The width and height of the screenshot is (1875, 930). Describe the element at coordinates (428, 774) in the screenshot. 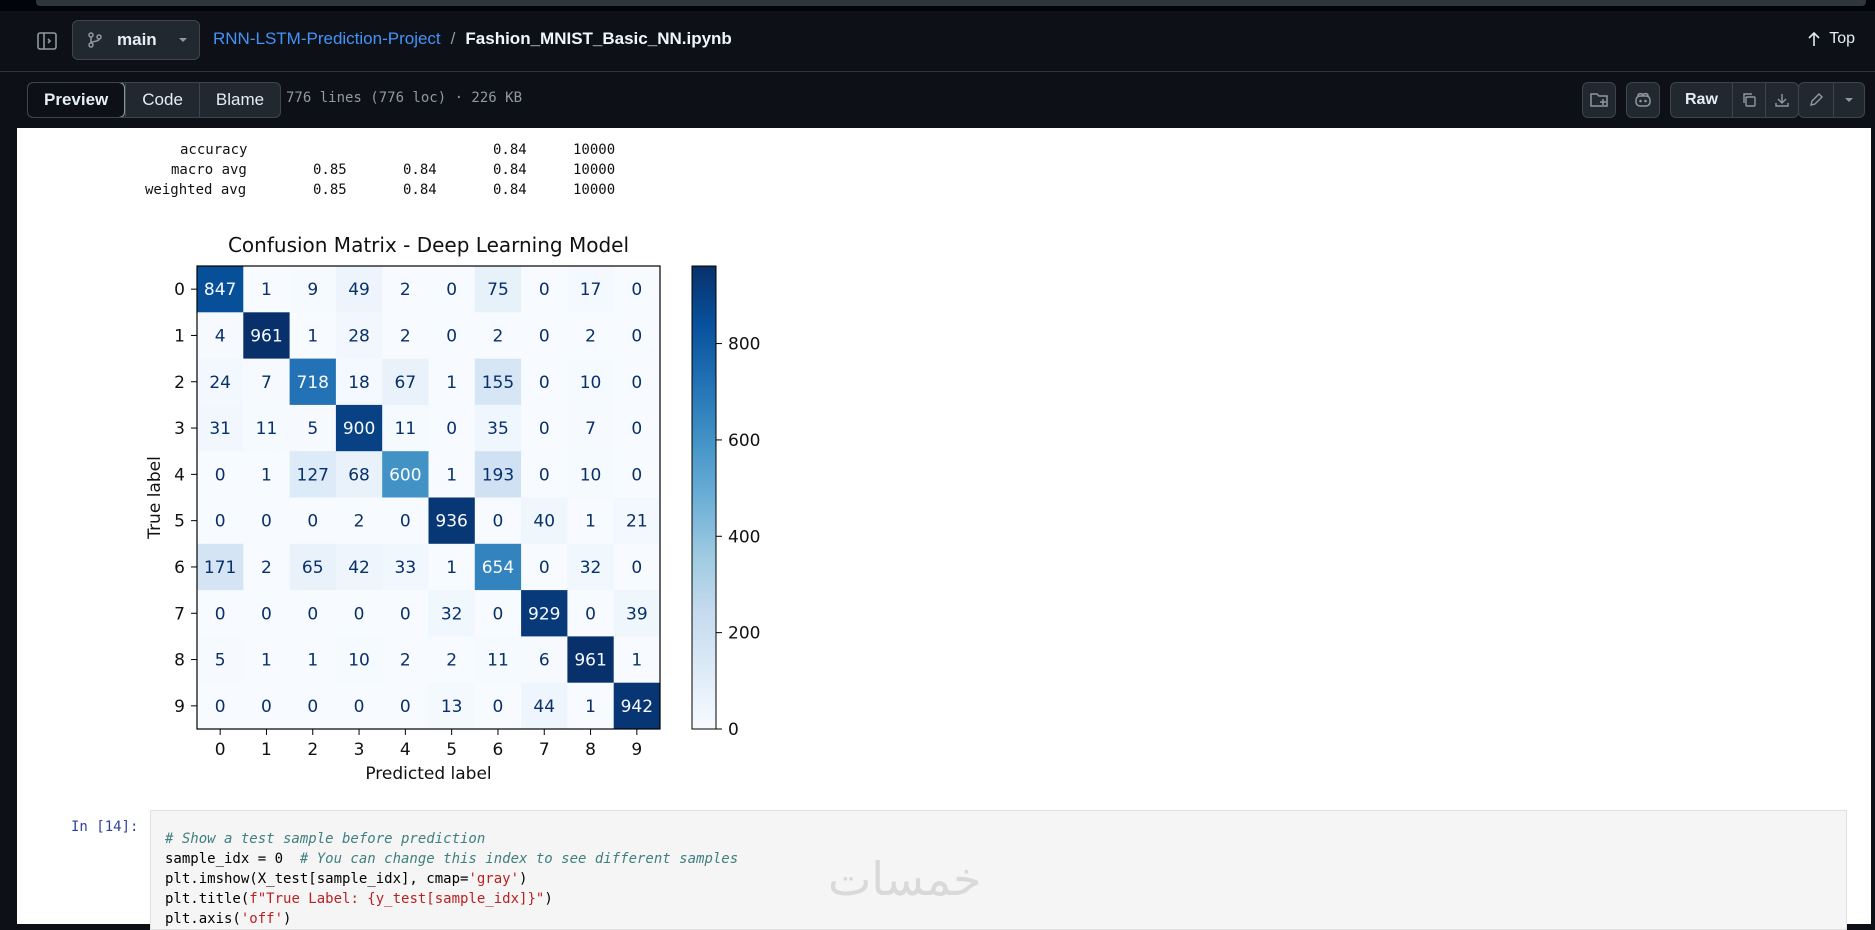

I see `x-axis-label: Predicted label` at that location.